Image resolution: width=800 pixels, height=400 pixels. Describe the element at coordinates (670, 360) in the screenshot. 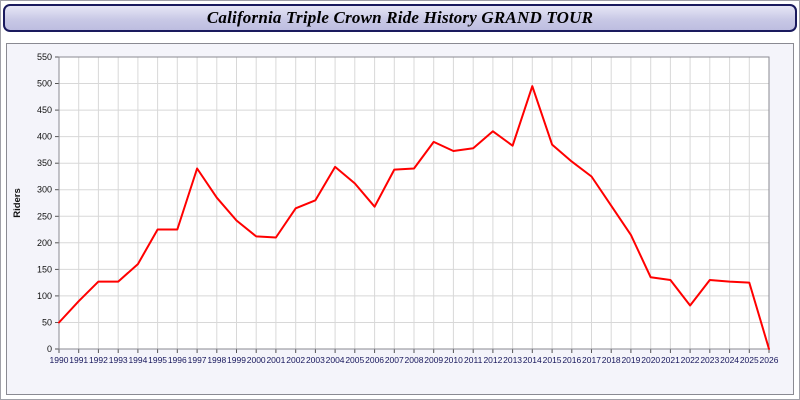

I see `x-tick-label: 2021` at that location.